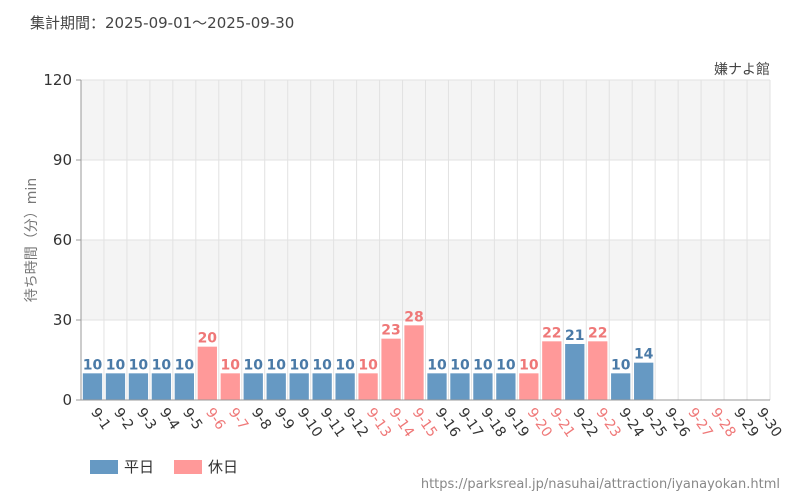 The height and width of the screenshot is (500, 800). I want to click on x-tick-label-9-23: 9-23, so click(607, 422).